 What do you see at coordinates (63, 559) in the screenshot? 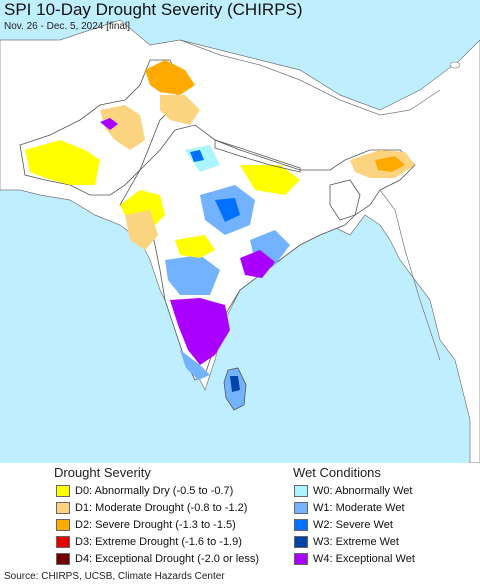
I see `swatch-d4` at bounding box center [63, 559].